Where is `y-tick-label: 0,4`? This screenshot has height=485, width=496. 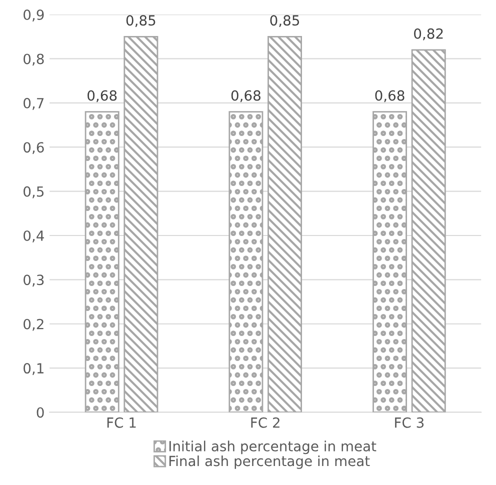 y-tick-label: 0,4 is located at coordinates (34, 236).